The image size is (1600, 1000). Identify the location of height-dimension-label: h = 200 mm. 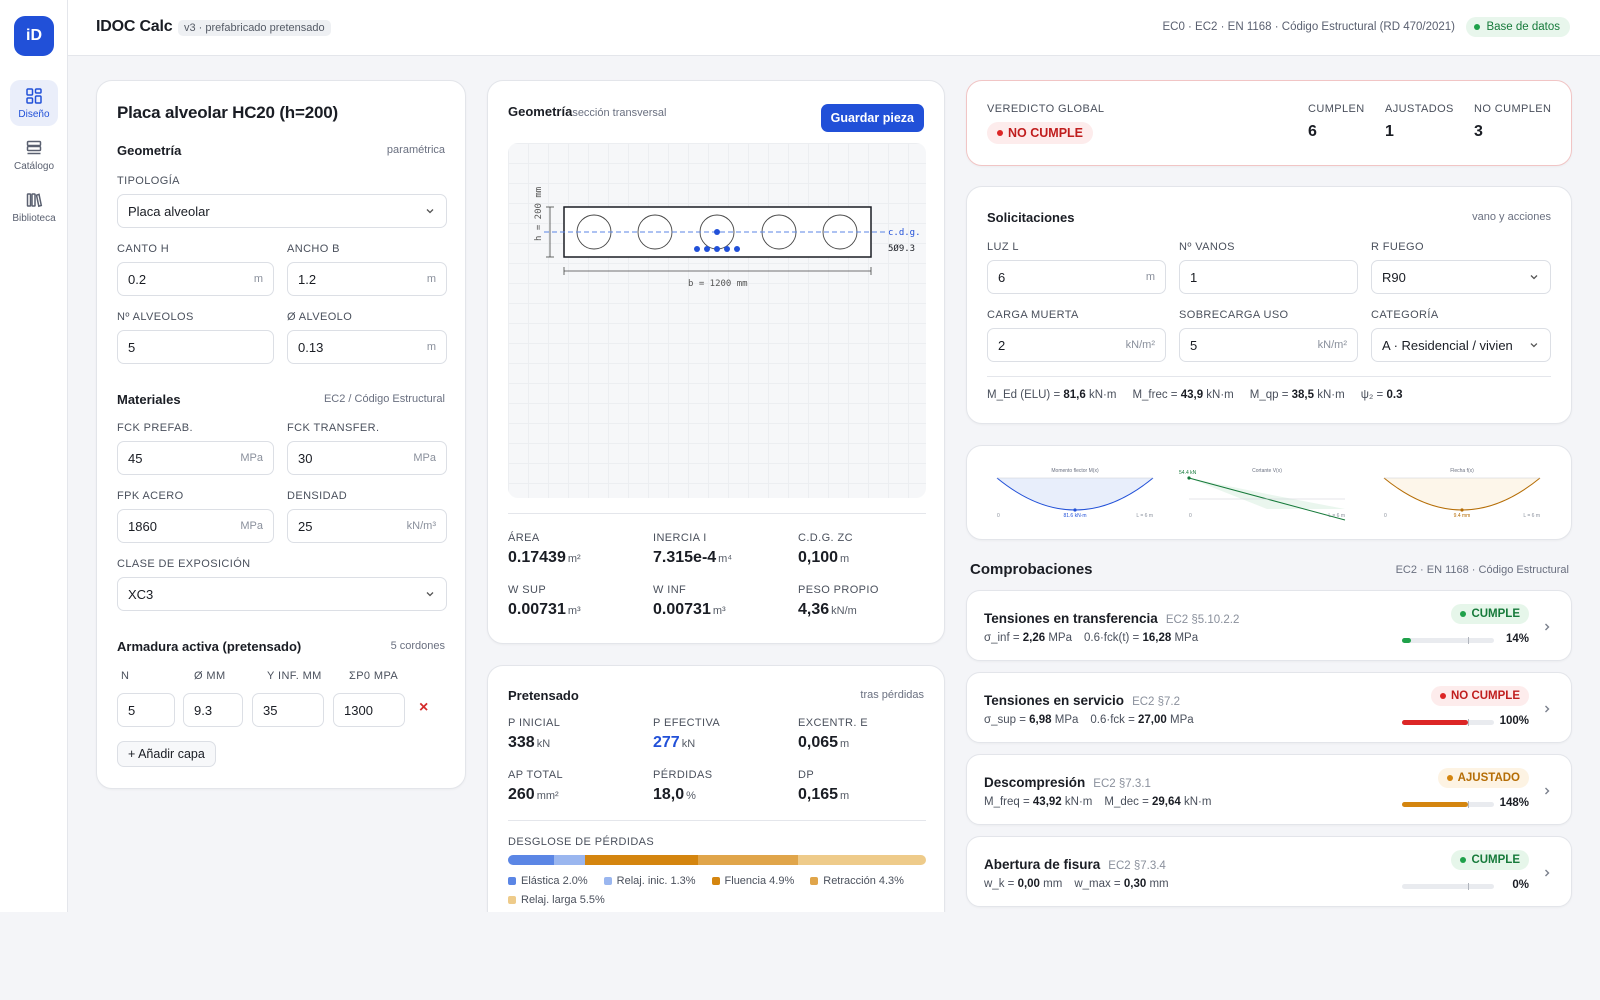
(539, 214).